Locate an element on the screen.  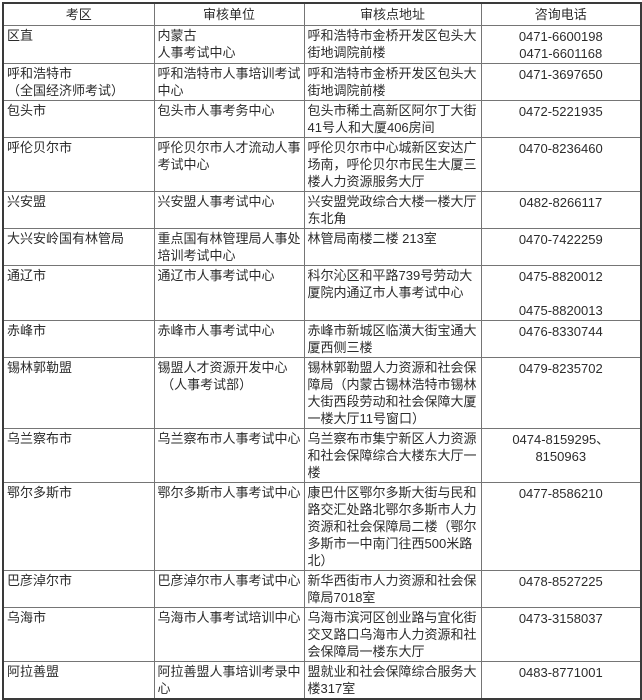
cell-unit: 锡盟人才资源开发中心 （人事考试部） is located at coordinates (229, 393).